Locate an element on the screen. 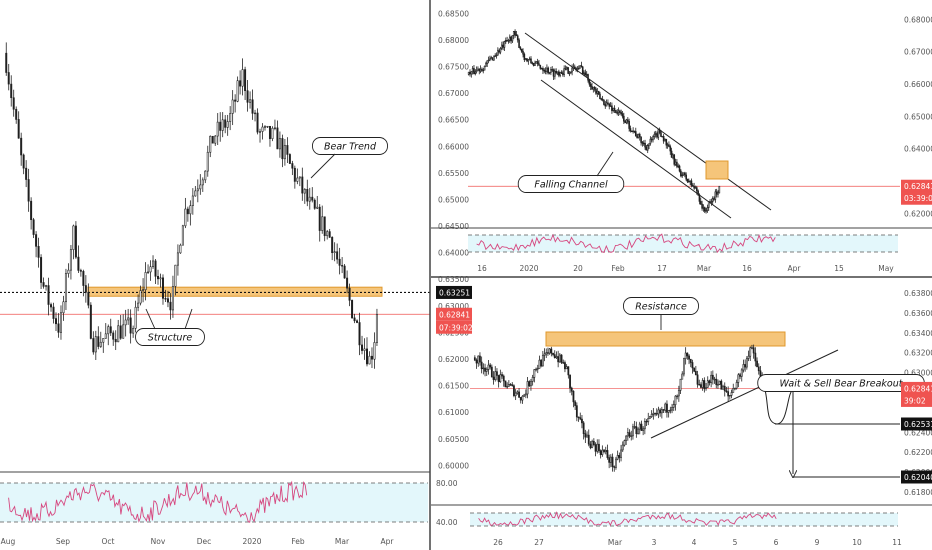 The image size is (932, 550). daily-bear-trend-callout-text: Bear Trend is located at coordinates (350, 147).